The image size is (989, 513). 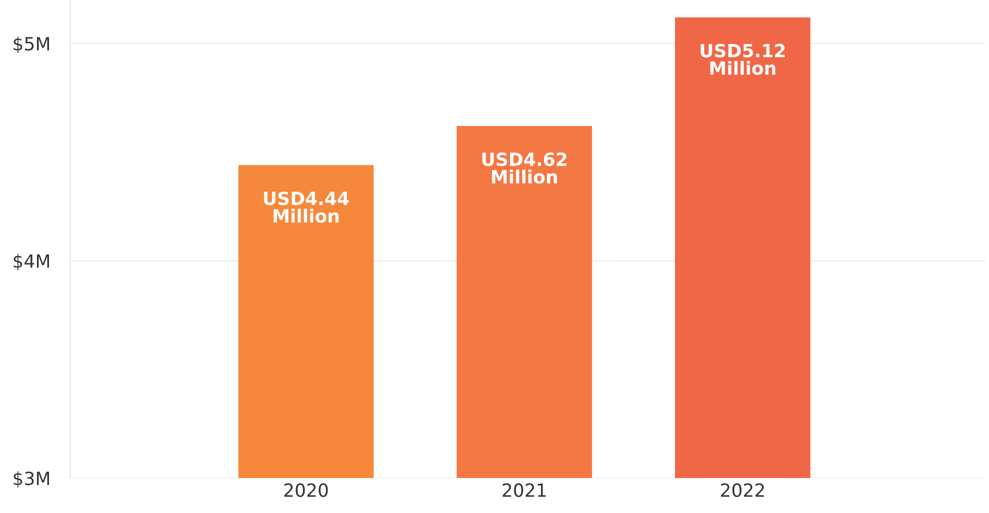 I want to click on x-tick-label: 2020, so click(x=306, y=490).